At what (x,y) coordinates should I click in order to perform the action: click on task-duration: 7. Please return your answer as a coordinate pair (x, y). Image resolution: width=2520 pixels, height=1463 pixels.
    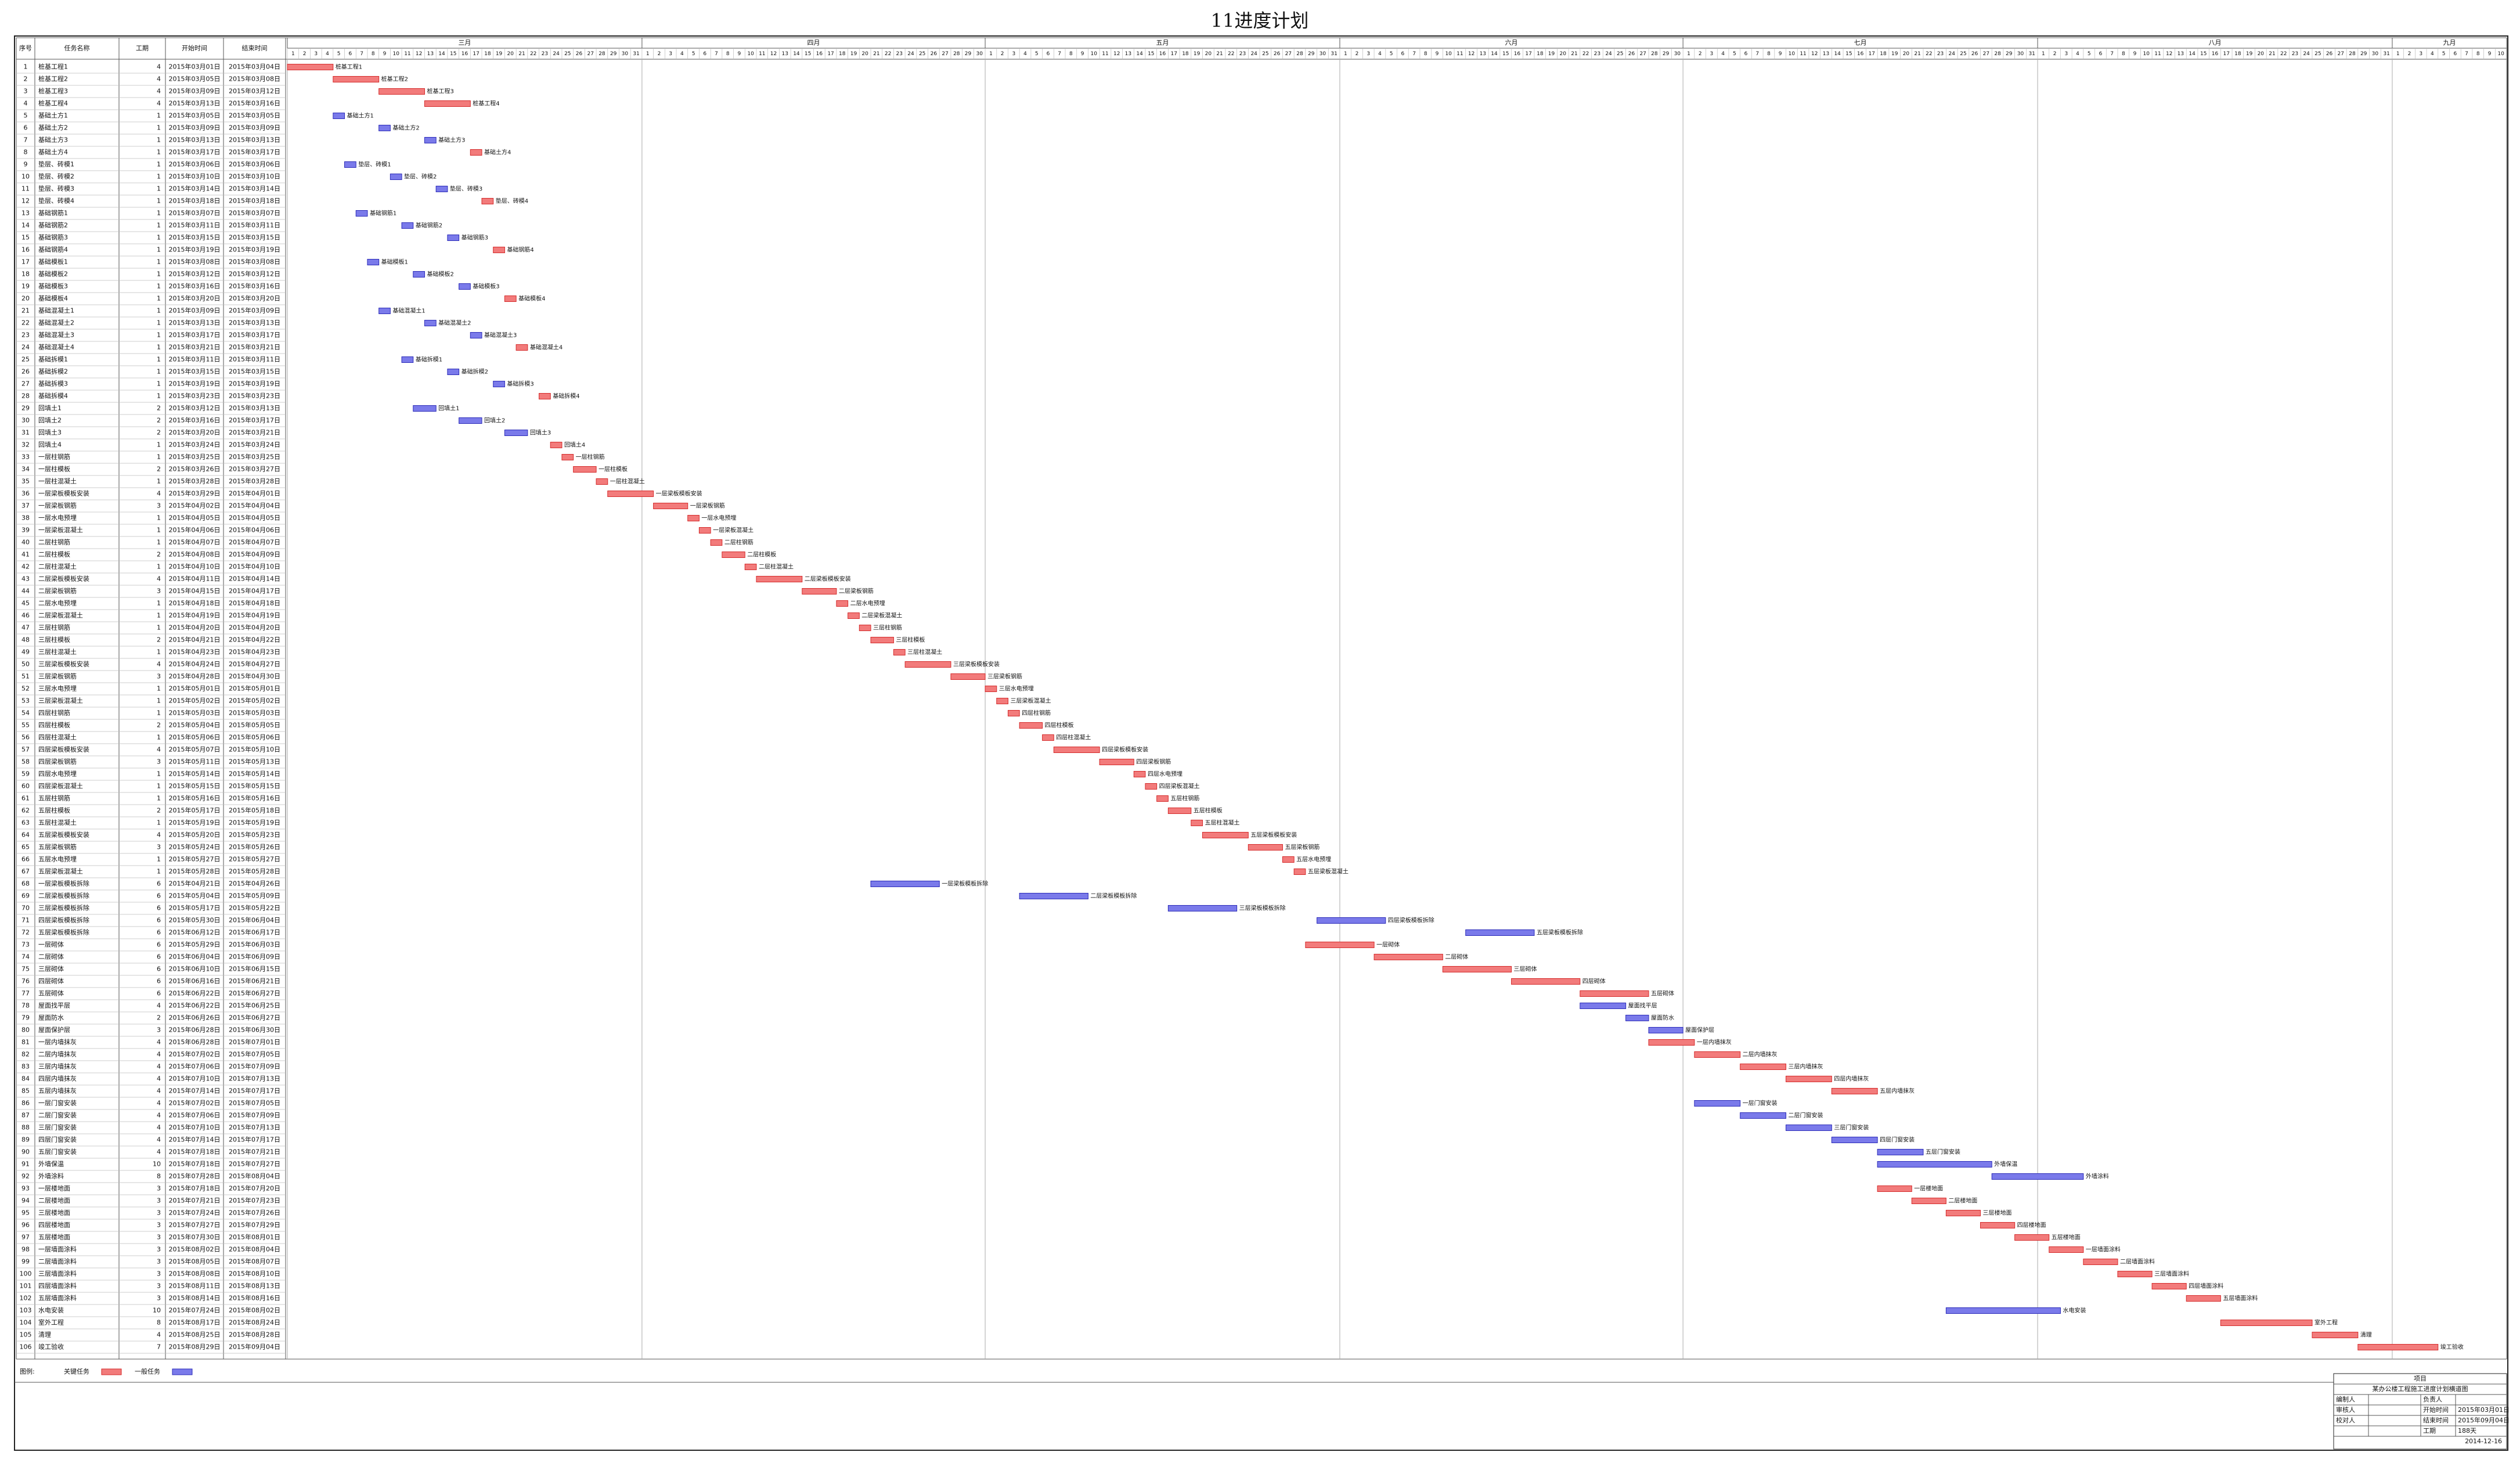
    Looking at the image, I should click on (159, 1347).